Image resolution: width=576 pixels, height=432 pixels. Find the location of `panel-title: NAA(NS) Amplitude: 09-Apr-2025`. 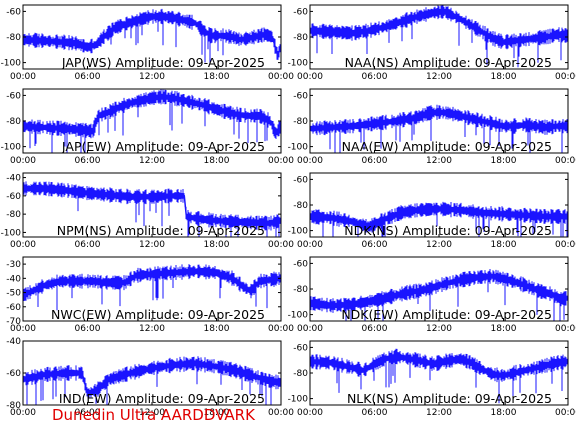

panel-title: NAA(NS) Amplitude: 09-Apr-2025 is located at coordinates (448, 62).